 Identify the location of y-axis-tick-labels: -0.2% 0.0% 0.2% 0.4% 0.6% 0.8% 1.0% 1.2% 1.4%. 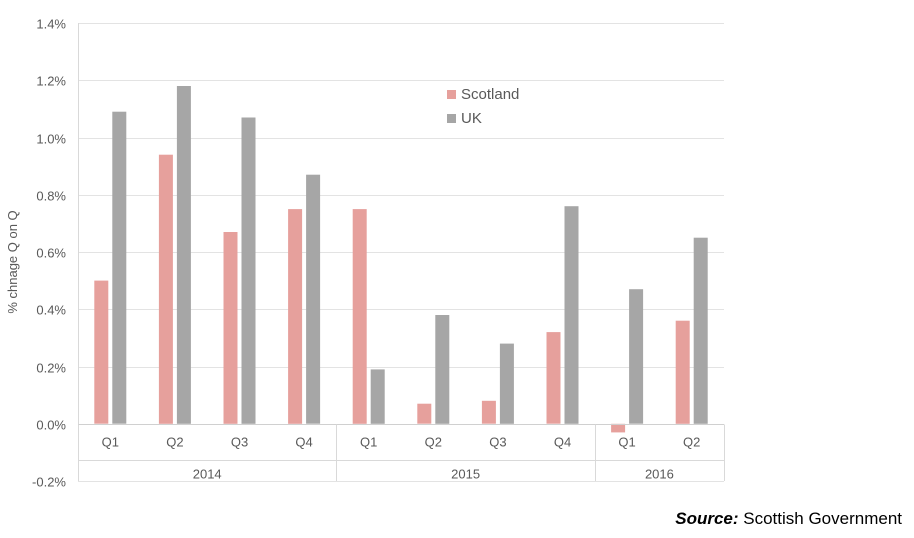
(49, 253).